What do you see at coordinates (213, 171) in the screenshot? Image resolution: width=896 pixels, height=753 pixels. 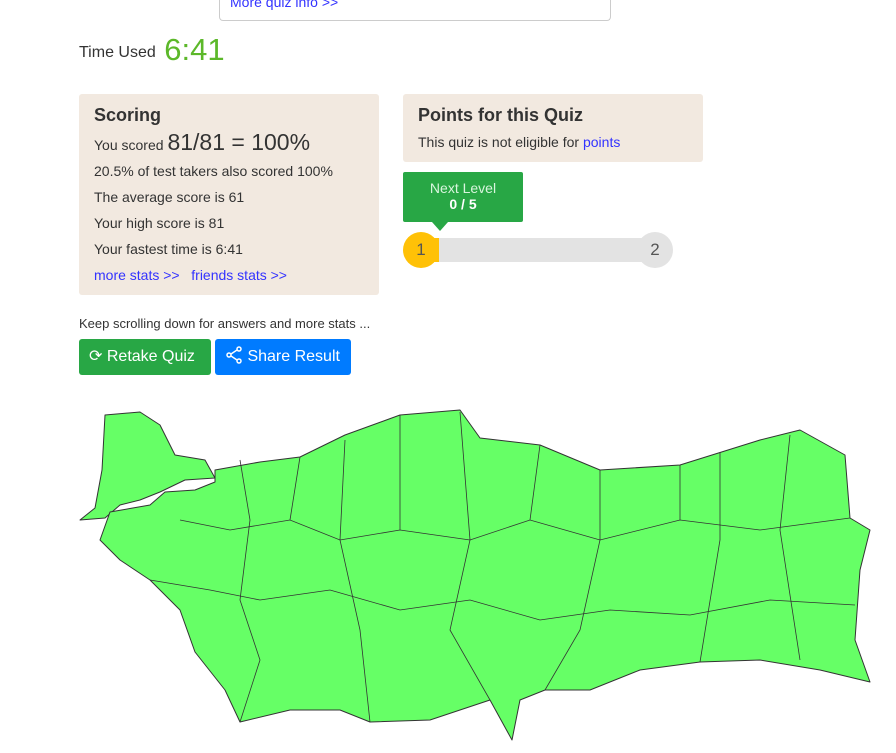 I see `takers-stat: 20.5% of test takers also scored 100%` at bounding box center [213, 171].